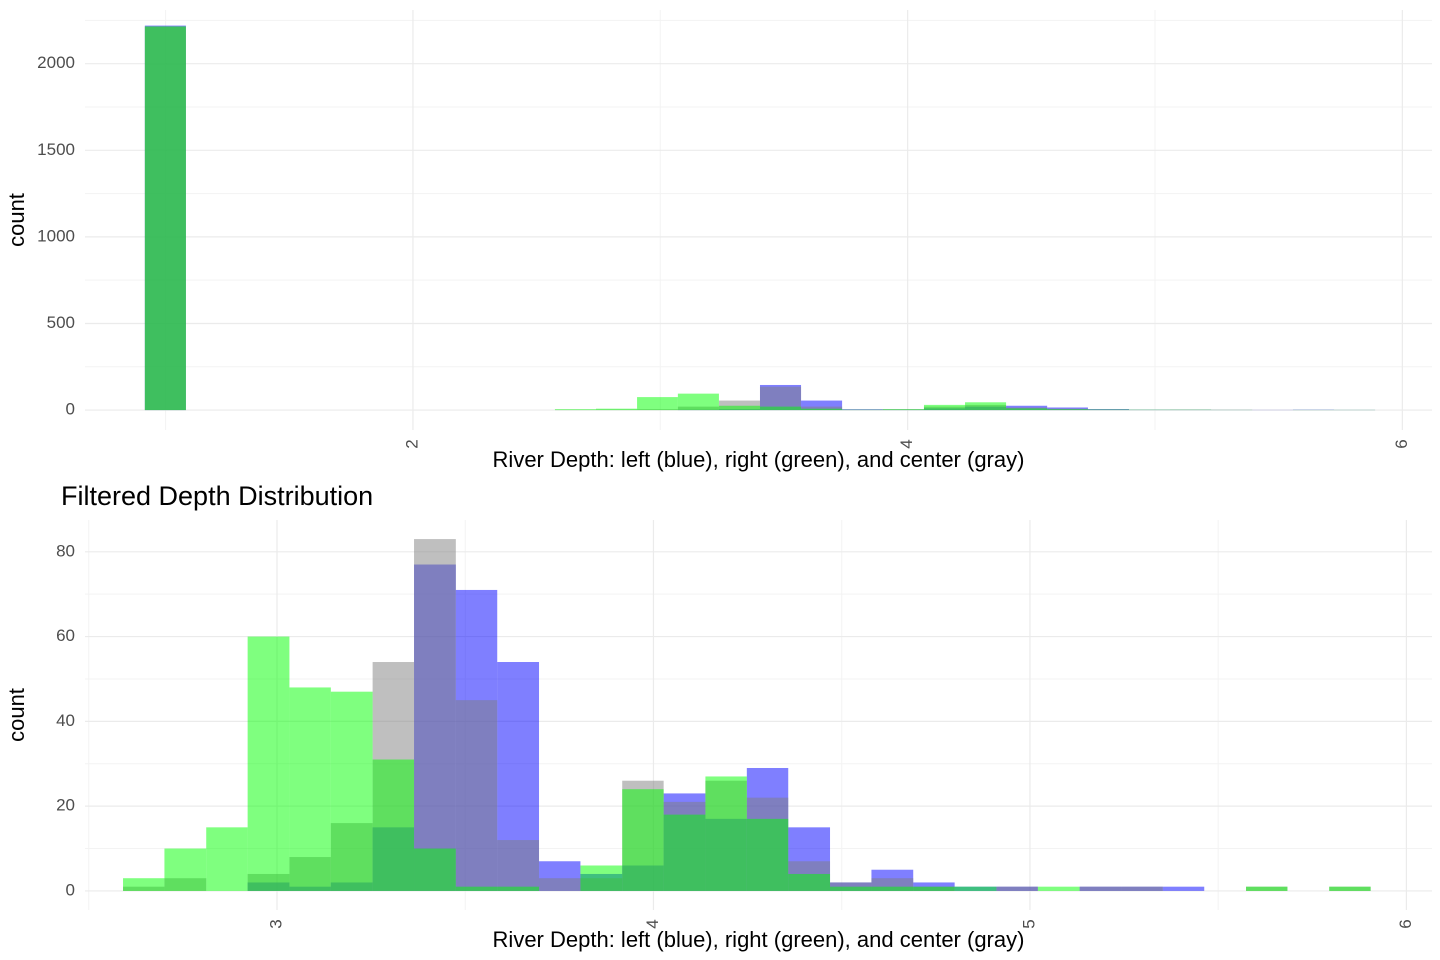 The image size is (1440, 960). What do you see at coordinates (56, 149) in the screenshot?
I see `y-tick-label: 1500` at bounding box center [56, 149].